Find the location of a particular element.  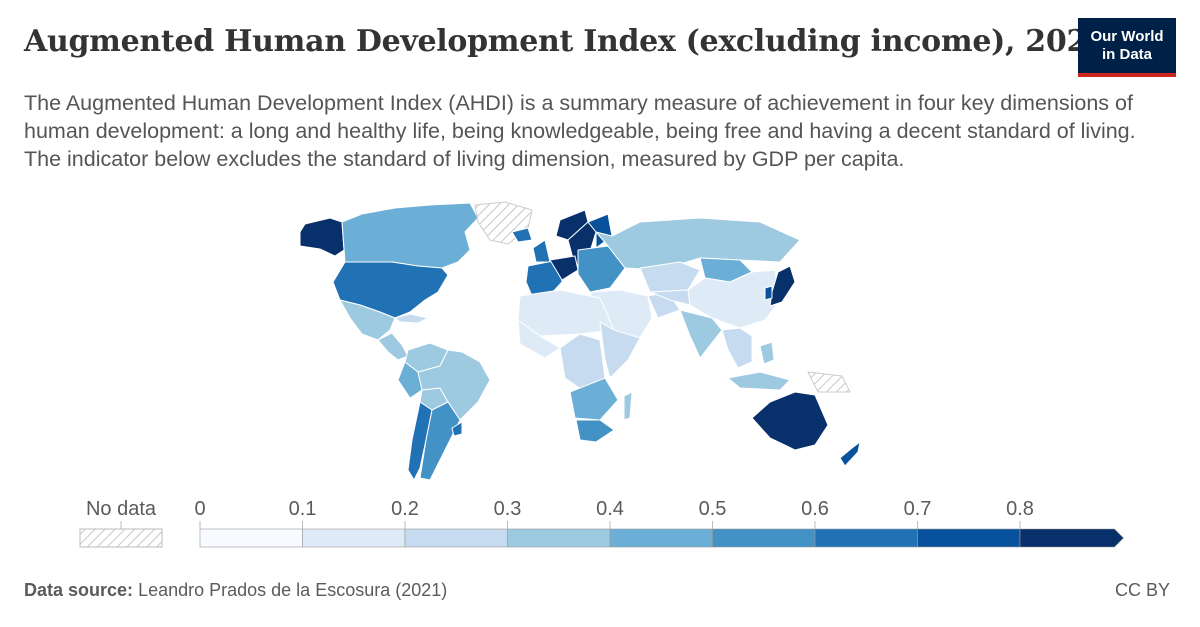

region-russia is located at coordinates (698, 244).